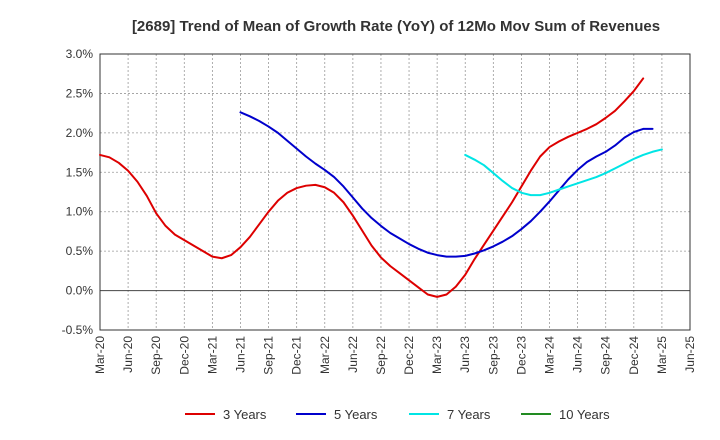  I want to click on x-tick-label: Mar-25, so click(662, 355).